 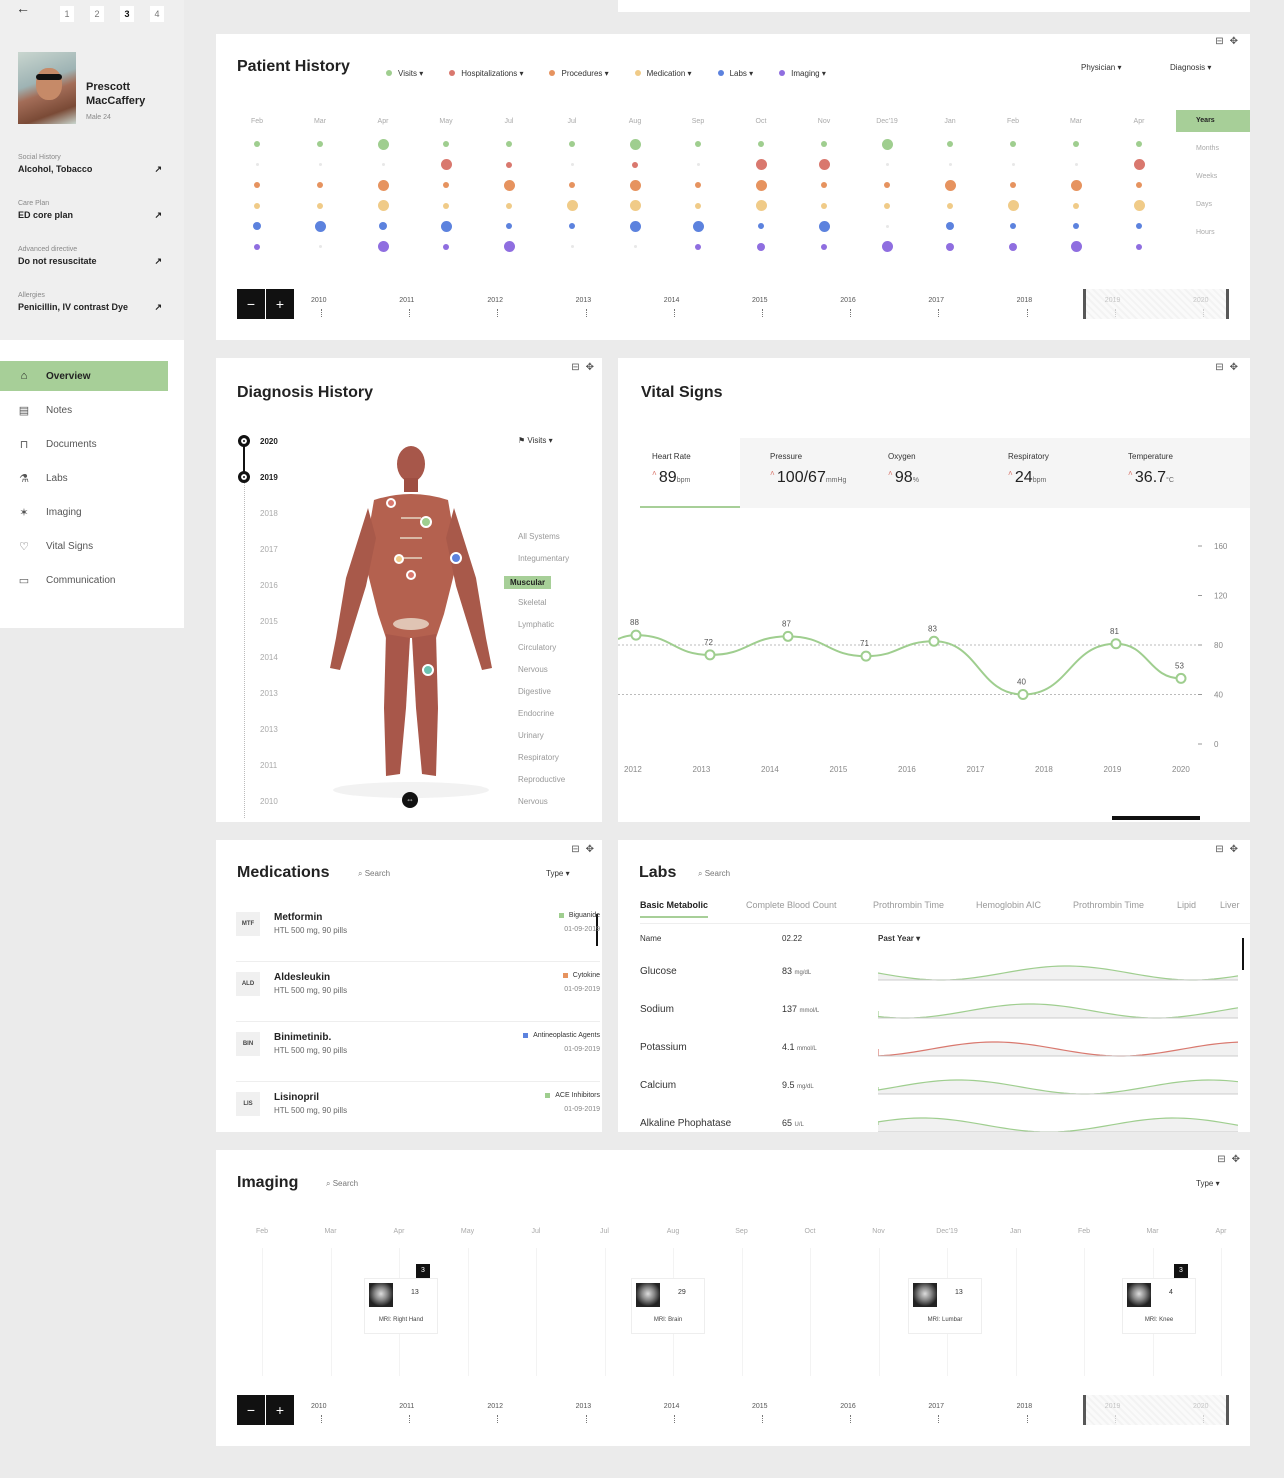 I want to click on zoom-in-button: +, so click(x=280, y=304).